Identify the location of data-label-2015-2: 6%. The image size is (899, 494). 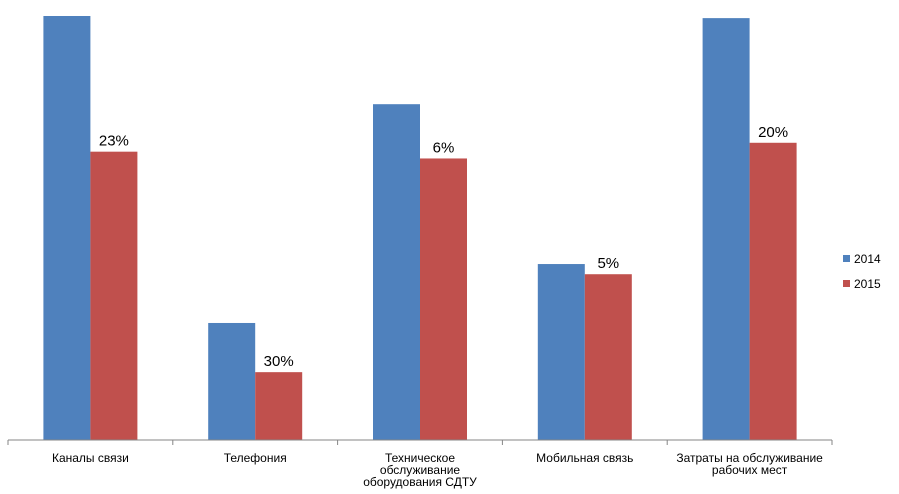
(444, 147).